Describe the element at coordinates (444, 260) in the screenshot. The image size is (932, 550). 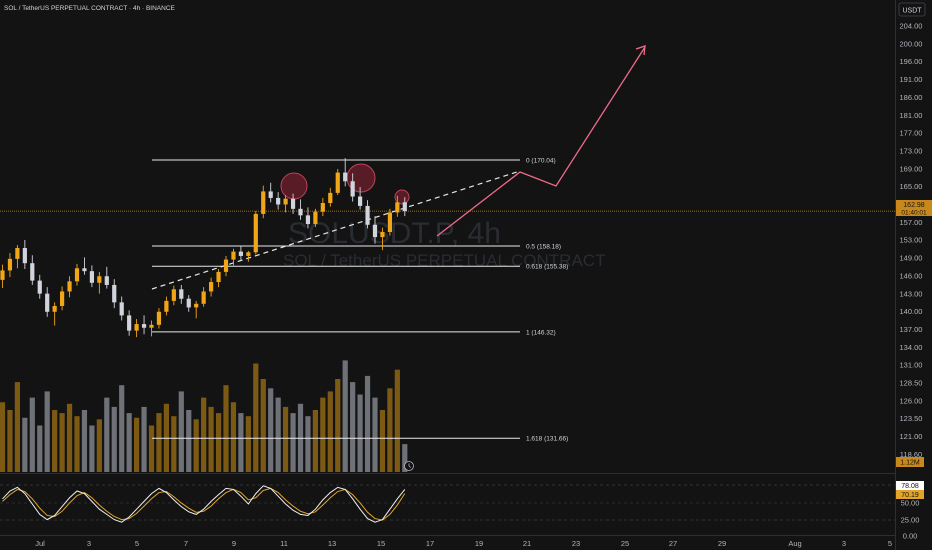
I see `watermark-name: SOL / TetherUS PERPETUAL CONTRACT` at that location.